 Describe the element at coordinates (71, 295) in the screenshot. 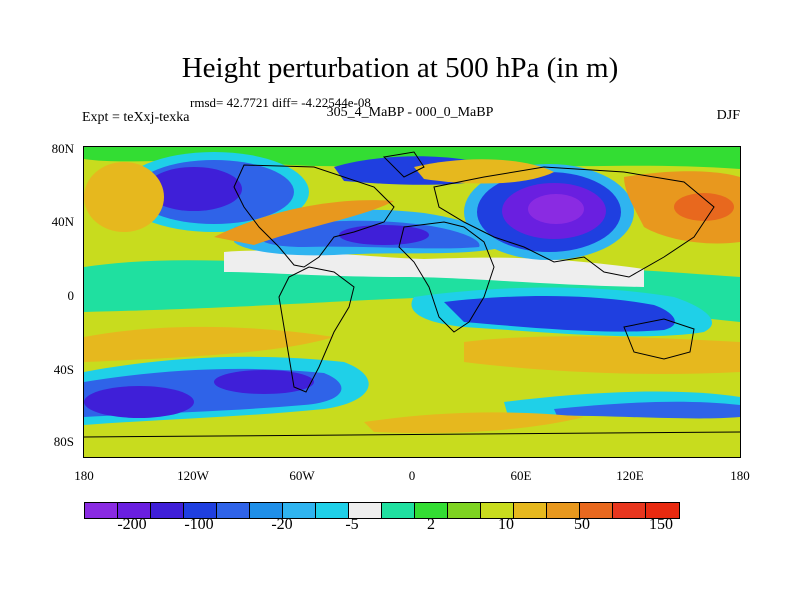

I see `lat-tick-0: 0` at that location.